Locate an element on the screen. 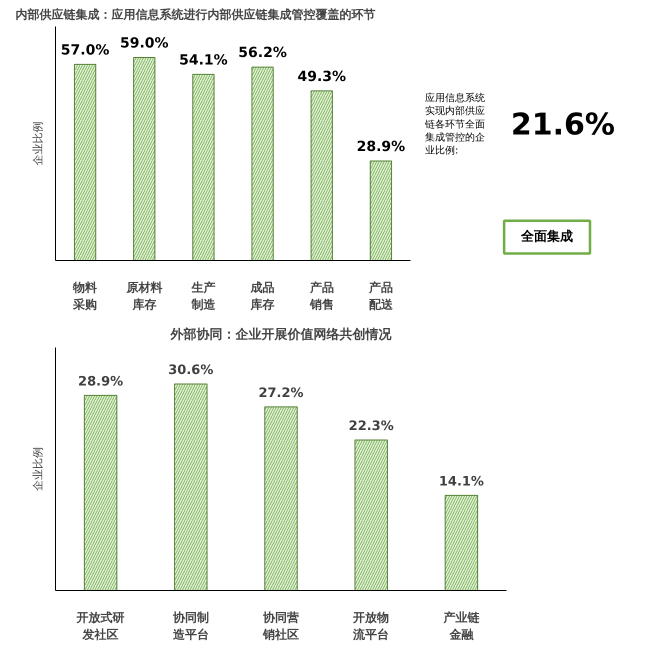 Image resolution: width=646 pixels, height=650 pixels. x-tick-label: 产品销售 is located at coordinates (321, 296).